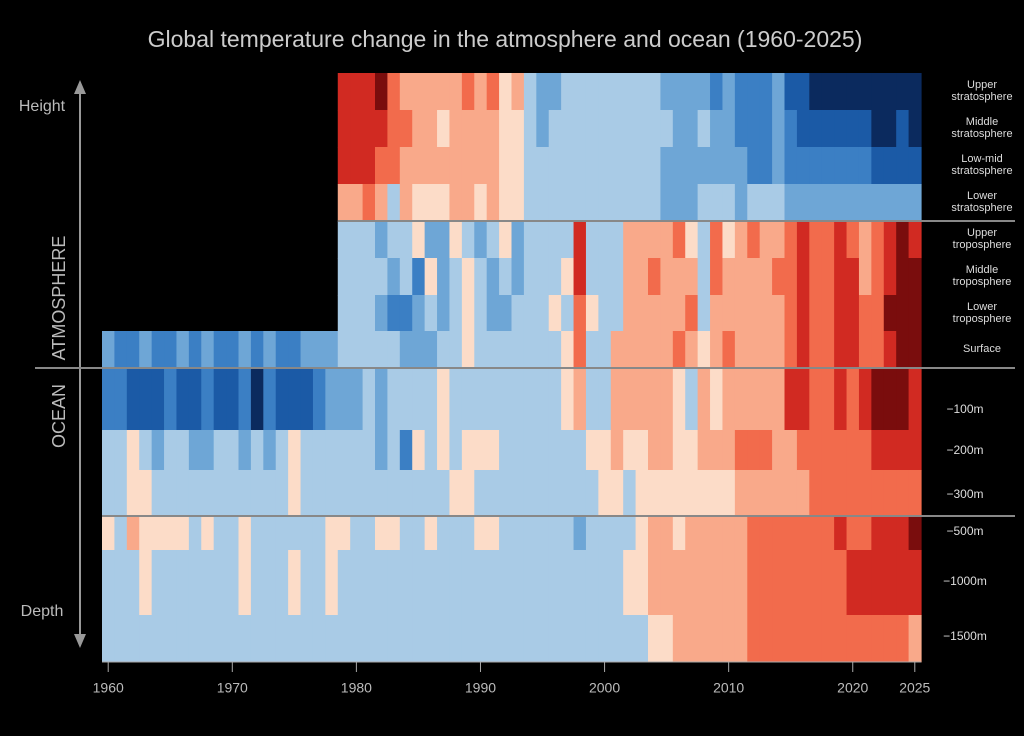 Image resolution: width=1024 pixels, height=736 pixels. Describe the element at coordinates (982, 165) in the screenshot. I see `row-label: Low-mid stratosphere` at that location.